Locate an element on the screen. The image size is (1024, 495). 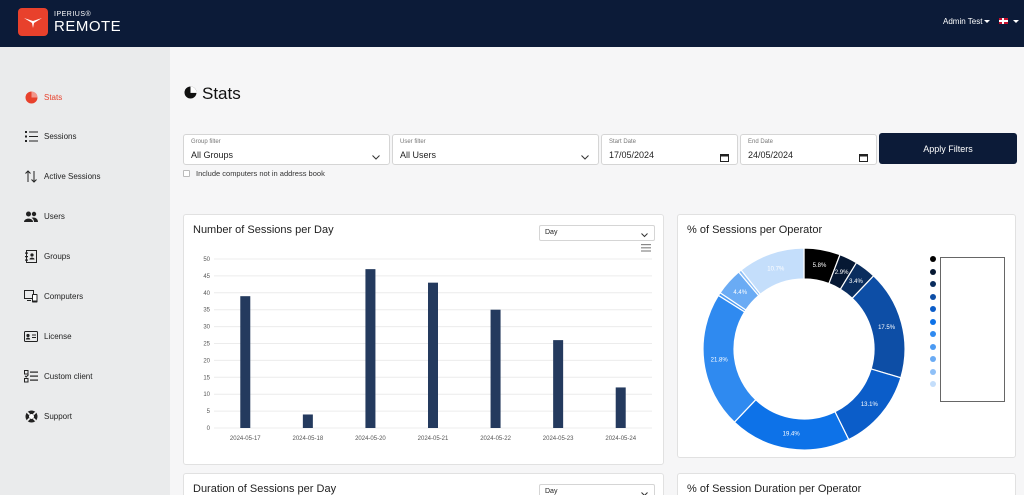
card-title: % of Sessions per Operator is located at coordinates (755, 230).